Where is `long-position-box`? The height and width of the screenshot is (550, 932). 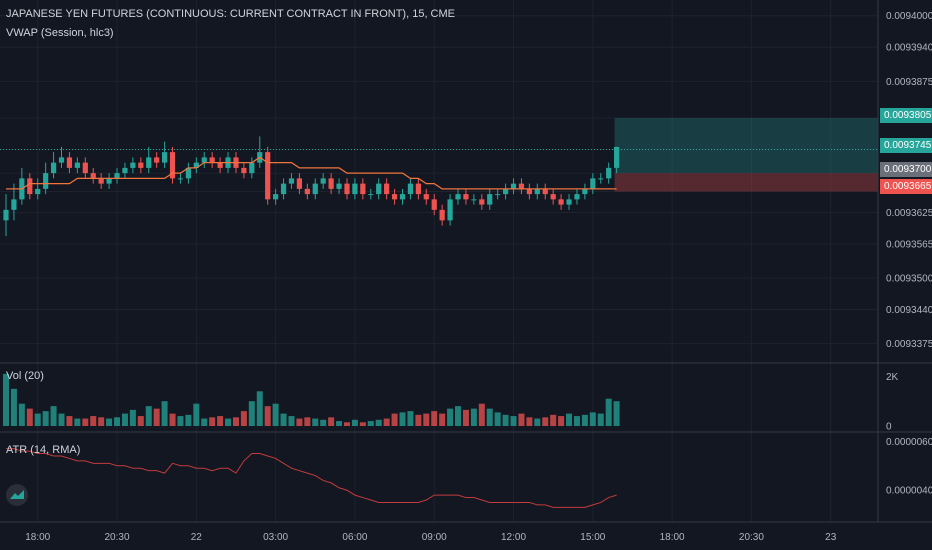
long-position-box is located at coordinates (746, 155).